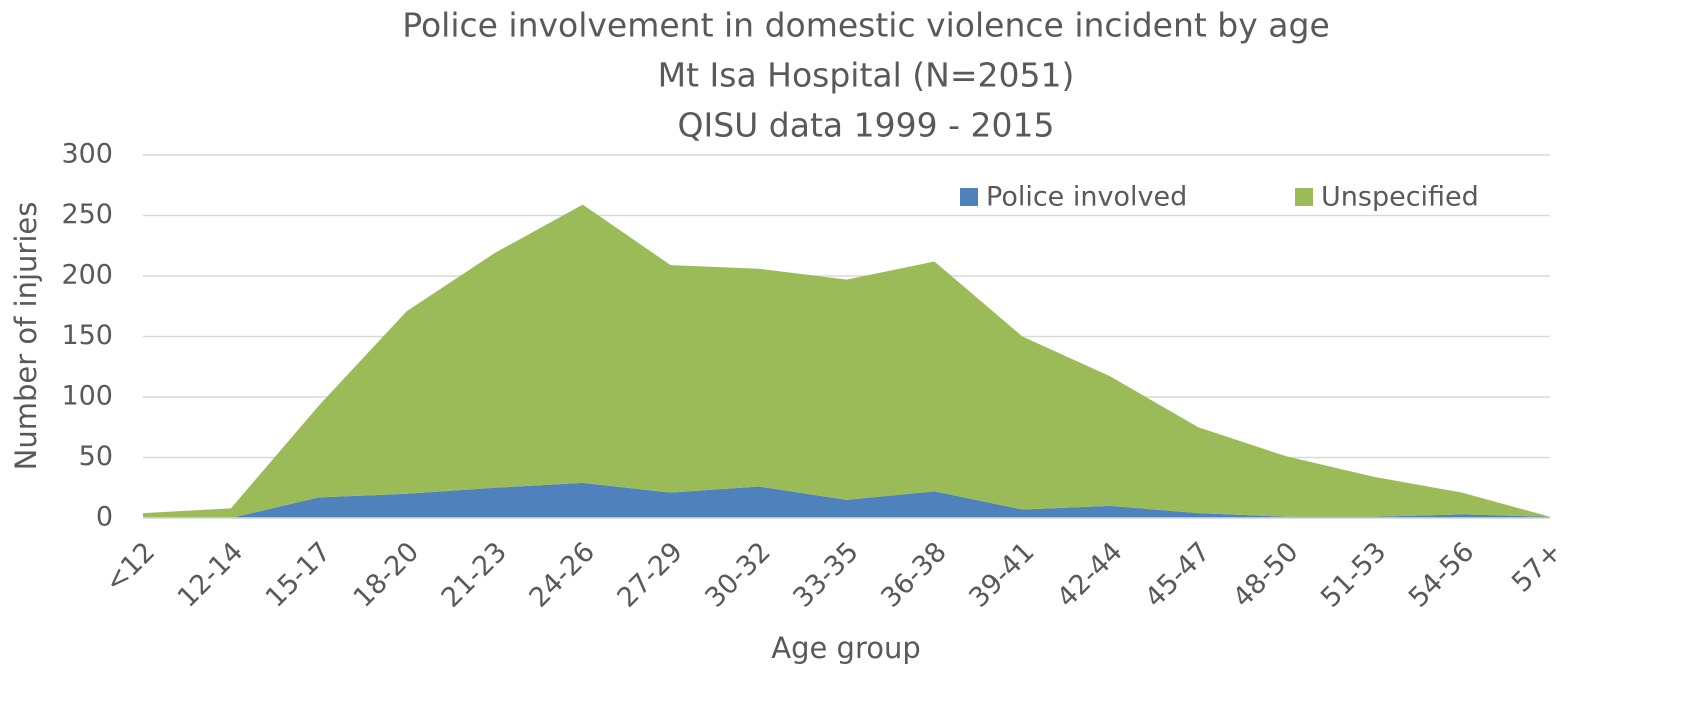  Describe the element at coordinates (87, 275) in the screenshot. I see `y-tick-label: 200` at that location.